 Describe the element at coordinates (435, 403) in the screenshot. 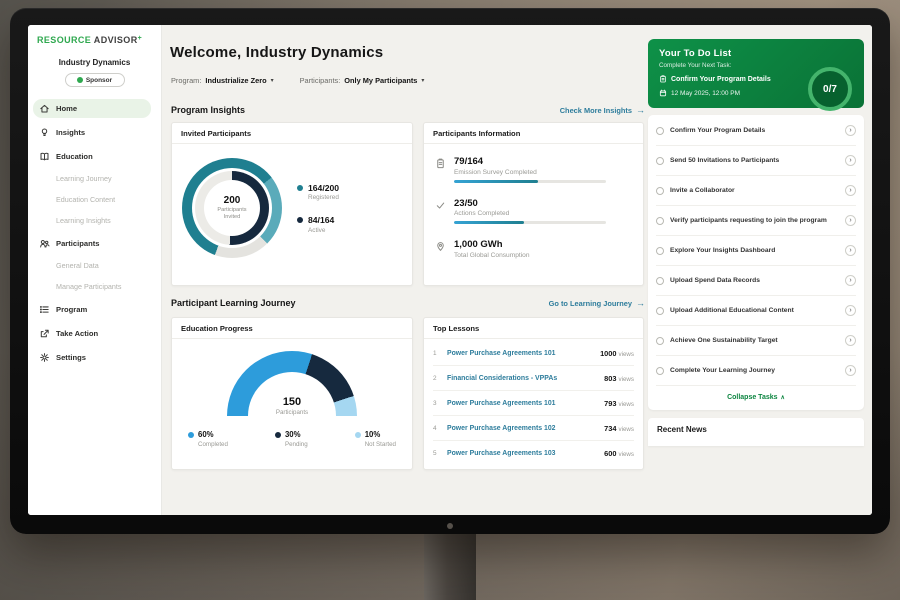

I see `lesson-rank: 3` at that location.